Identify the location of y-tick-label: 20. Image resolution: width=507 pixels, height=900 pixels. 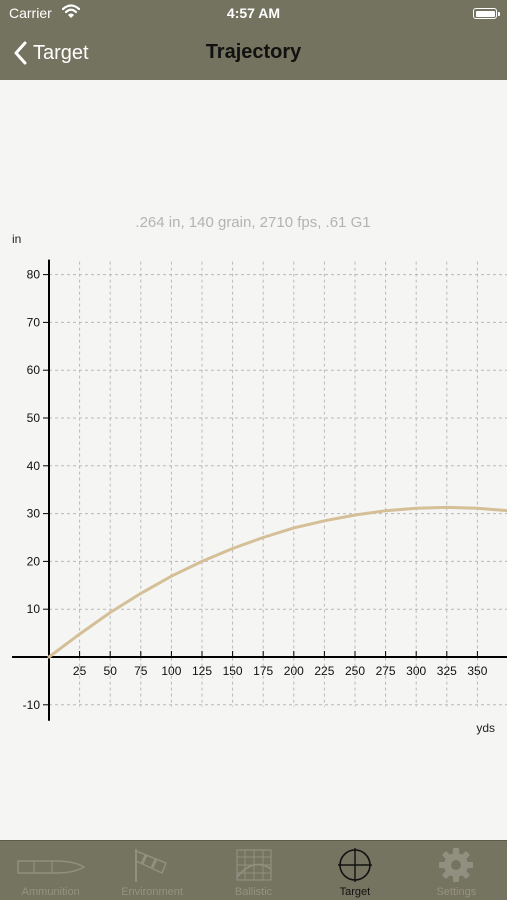
(34, 561).